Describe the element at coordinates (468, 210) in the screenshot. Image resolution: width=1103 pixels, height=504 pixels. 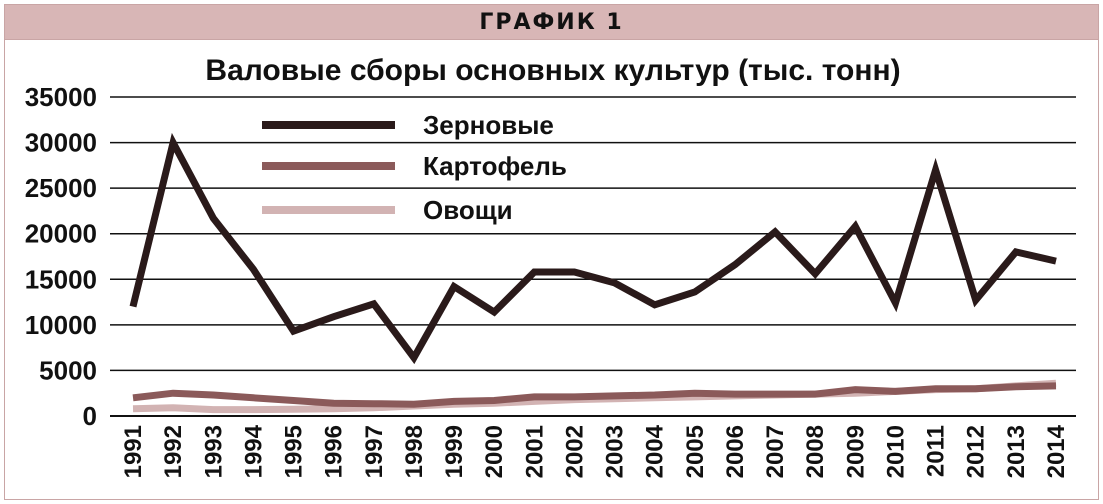
I see `legend-label: Овощи` at that location.